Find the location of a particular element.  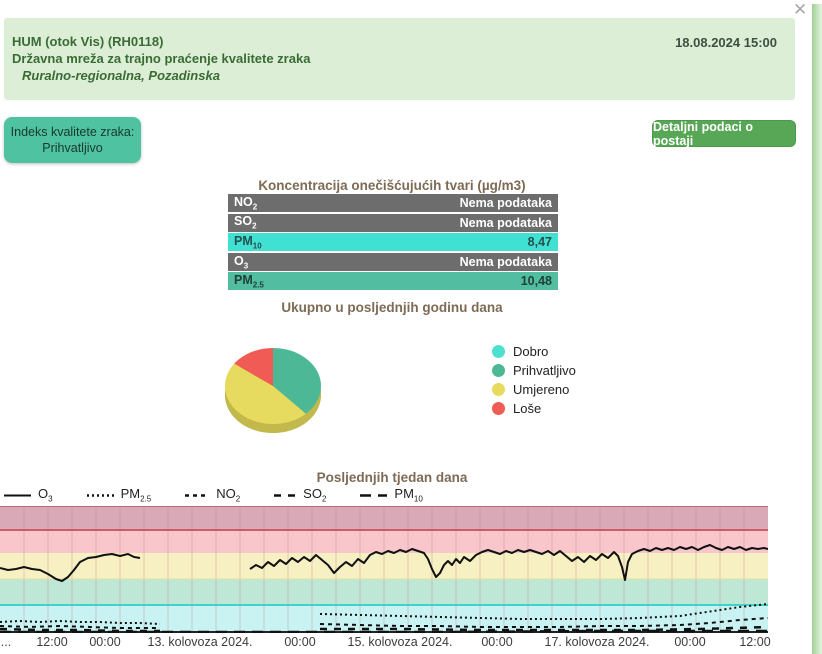

station-details-button-label: Detaljni podaci o postaji is located at coordinates (703, 133).